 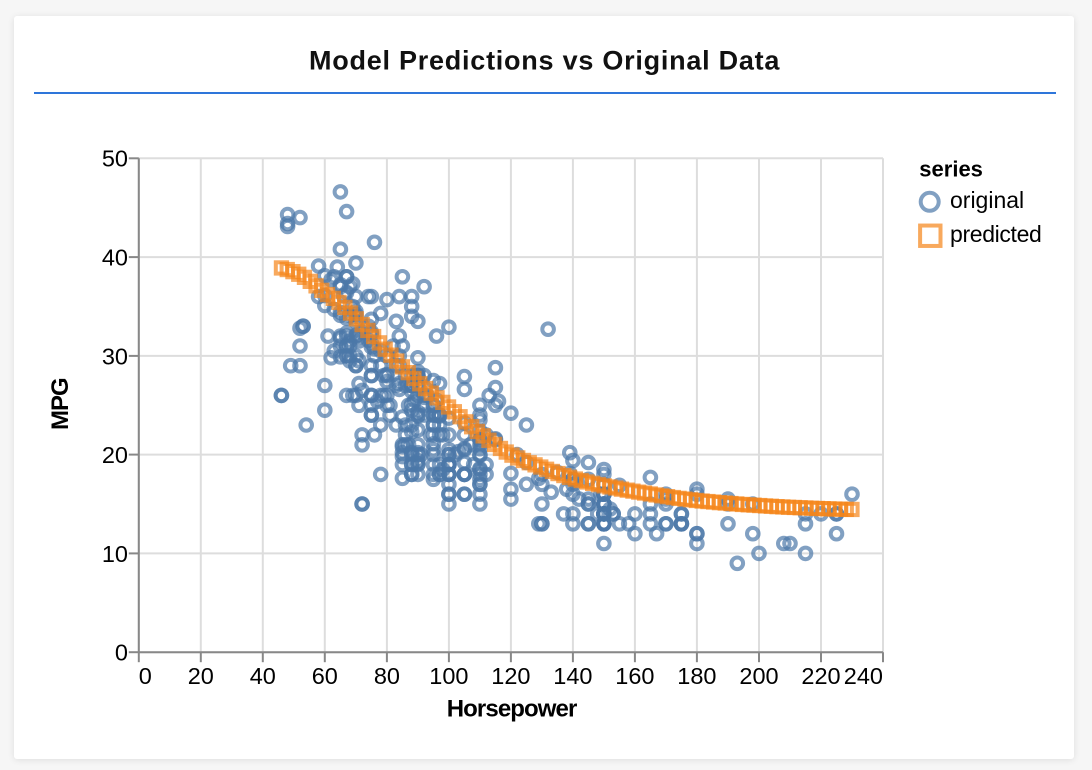 What do you see at coordinates (448, 676) in the screenshot?
I see `svg-text: 100` at bounding box center [448, 676].